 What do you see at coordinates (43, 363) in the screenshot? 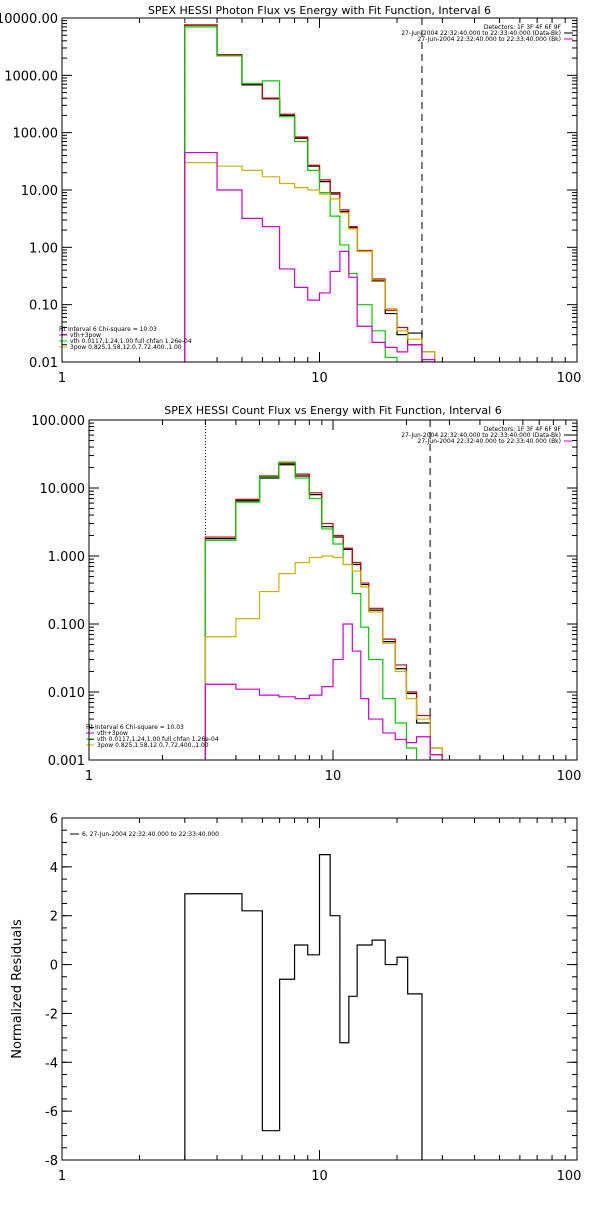
I see `y-tick-label: 0.01` at bounding box center [43, 363].